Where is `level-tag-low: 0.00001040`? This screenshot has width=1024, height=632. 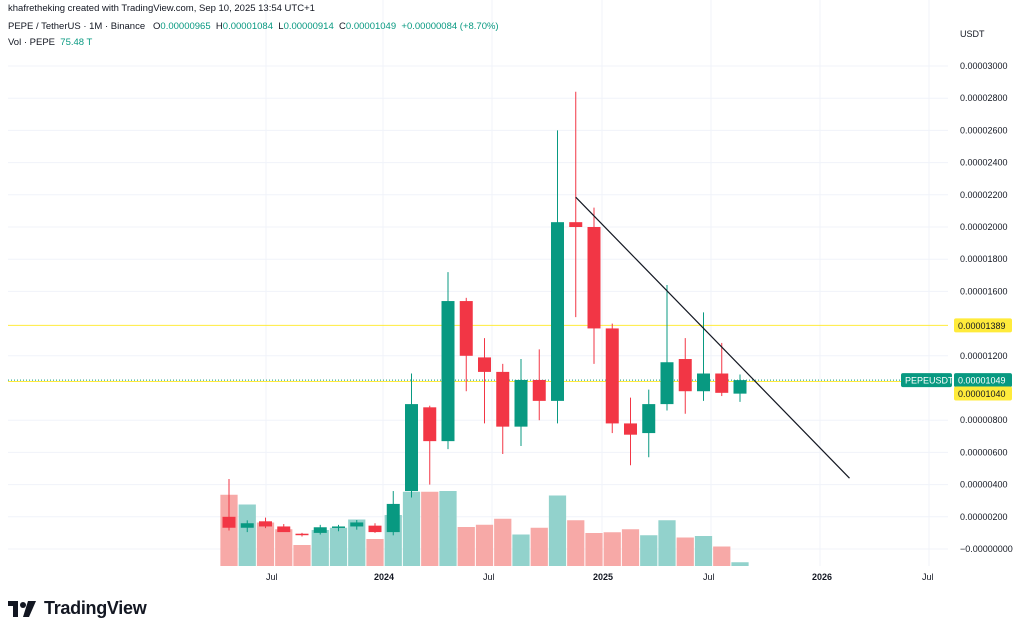
level-tag-low: 0.00001040 is located at coordinates (982, 394).